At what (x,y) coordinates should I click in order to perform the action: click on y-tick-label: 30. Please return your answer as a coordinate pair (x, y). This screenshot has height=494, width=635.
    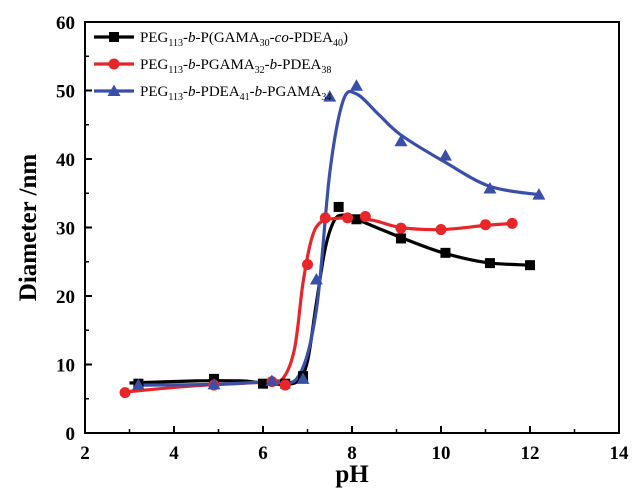
    Looking at the image, I should click on (65, 229).